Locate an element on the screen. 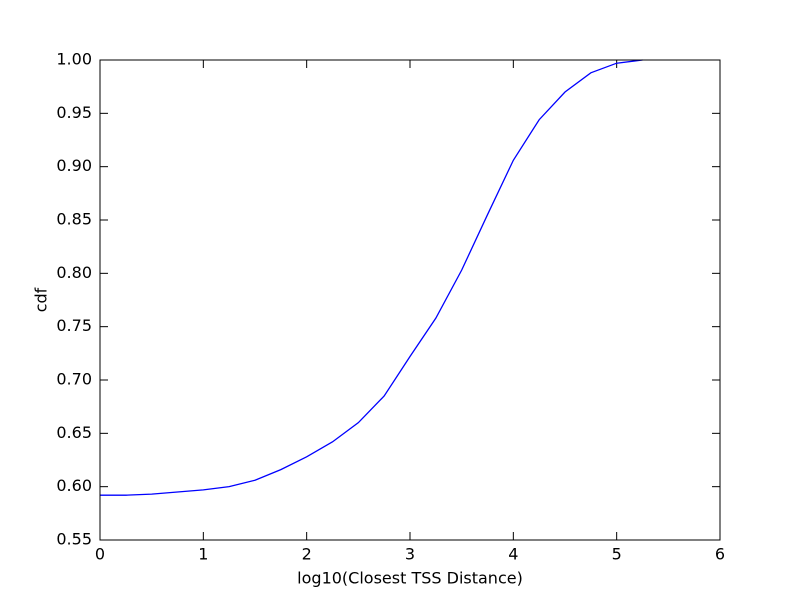 The height and width of the screenshot is (600, 800). x-tick-label: 3 is located at coordinates (410, 554).